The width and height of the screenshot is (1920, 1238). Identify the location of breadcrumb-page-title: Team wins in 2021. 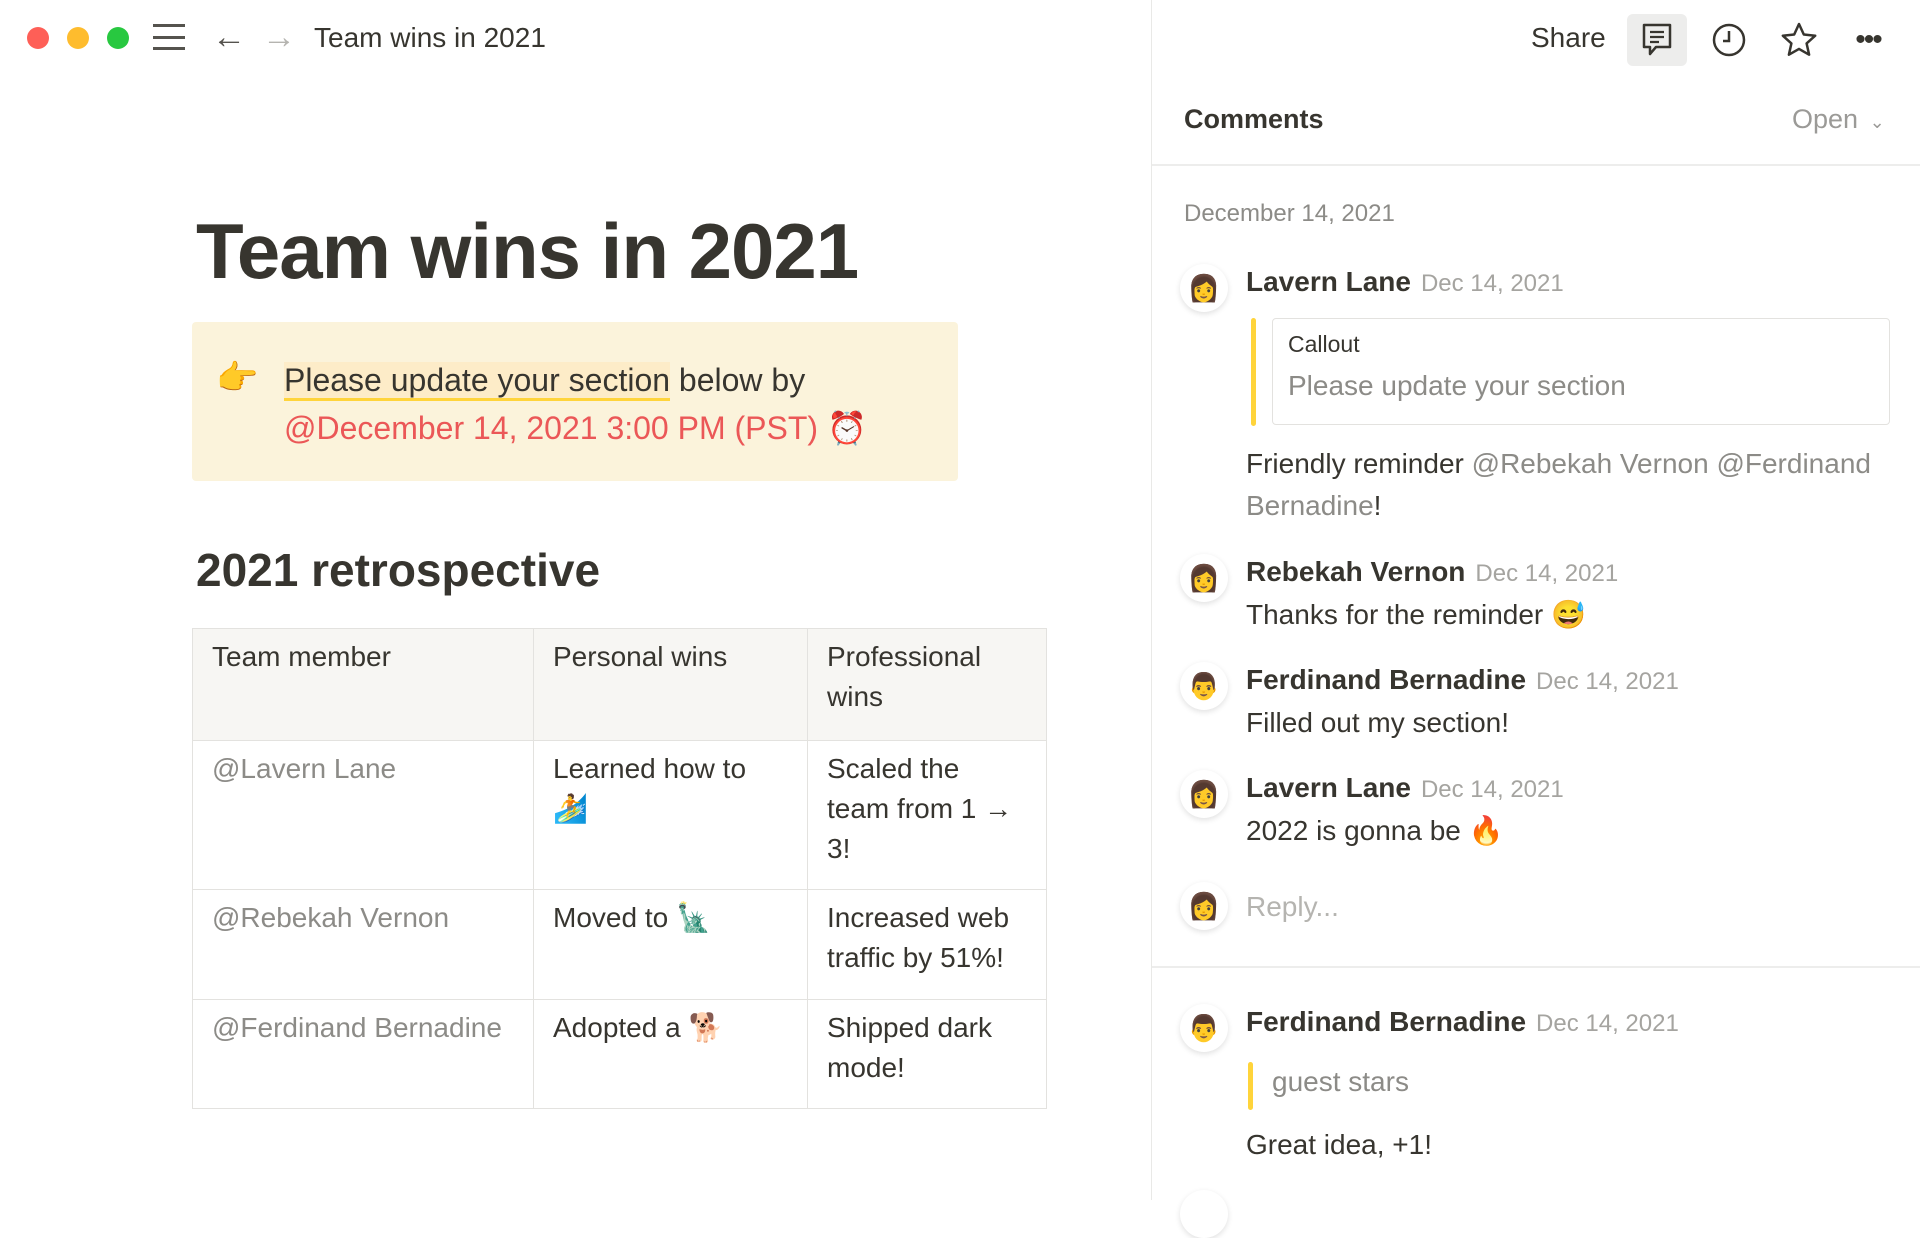
(430, 37).